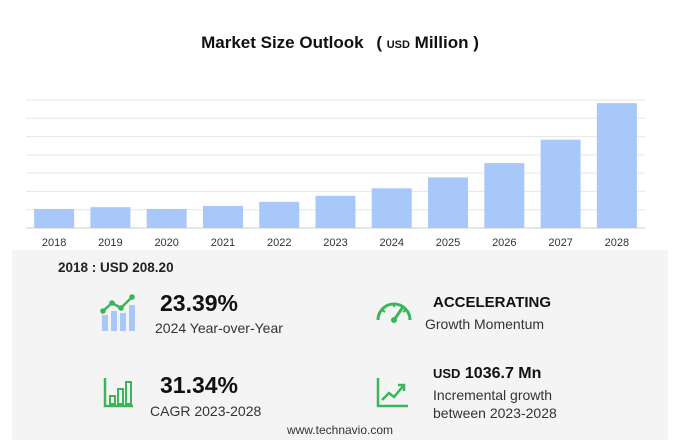 Image resolution: width=680 pixels, height=440 pixels. Describe the element at coordinates (504, 195) in the screenshot. I see `bar-2026` at that location.